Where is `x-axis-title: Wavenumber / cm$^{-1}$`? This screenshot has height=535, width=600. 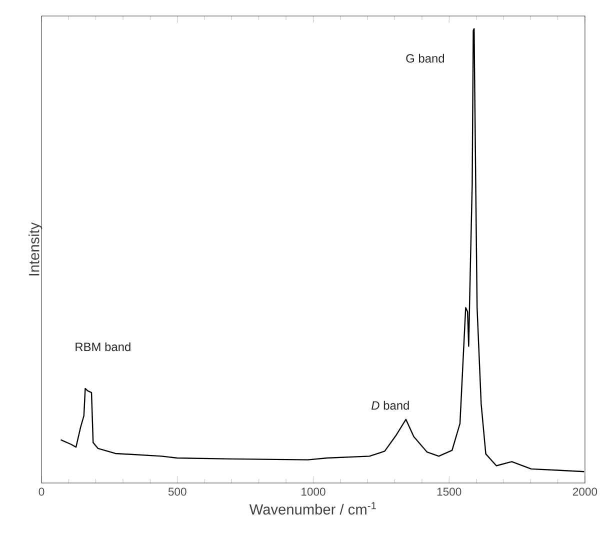 x-axis-title: Wavenumber / cm$^{-1}$ is located at coordinates (312, 508).